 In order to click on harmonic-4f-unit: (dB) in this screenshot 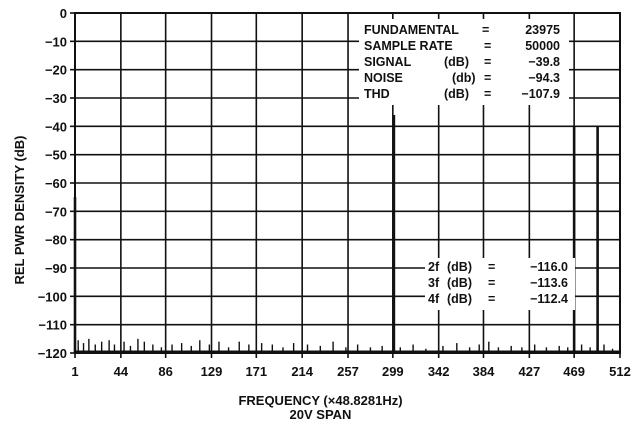, I will do `click(459, 299)`.